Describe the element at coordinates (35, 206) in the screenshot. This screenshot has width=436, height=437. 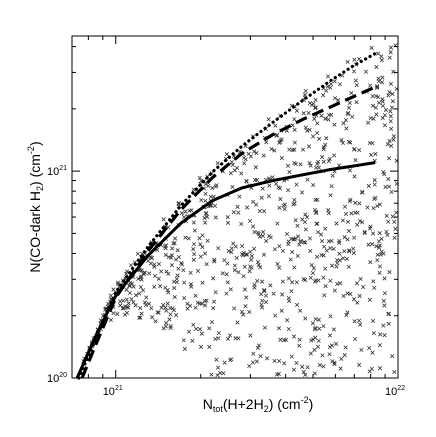
I see `y-axis-title: N(CO-dark H2) (cm-2)` at that location.